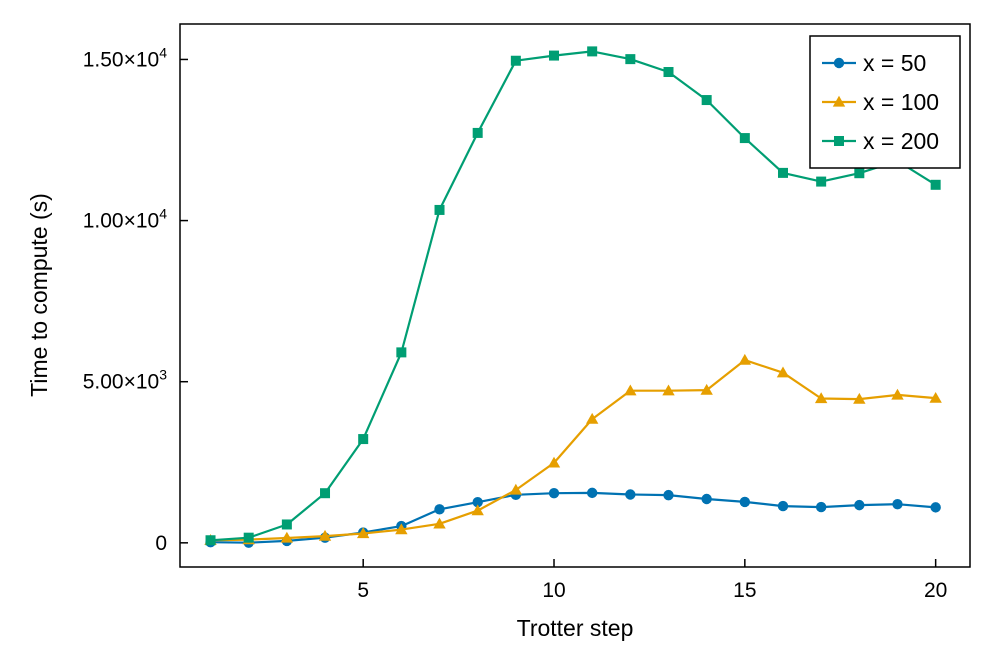  I want to click on y-axis-label: Time to compute (s), so click(39, 295).